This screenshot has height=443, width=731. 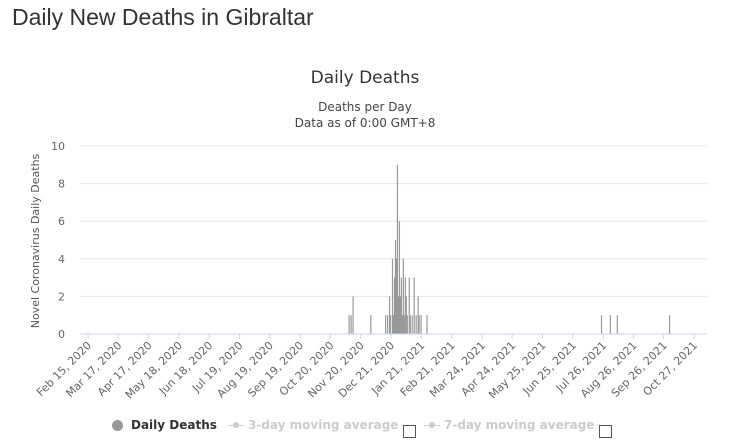 What do you see at coordinates (670, 369) in the screenshot?
I see `x-tick-label: Oct 27, 2021` at bounding box center [670, 369].